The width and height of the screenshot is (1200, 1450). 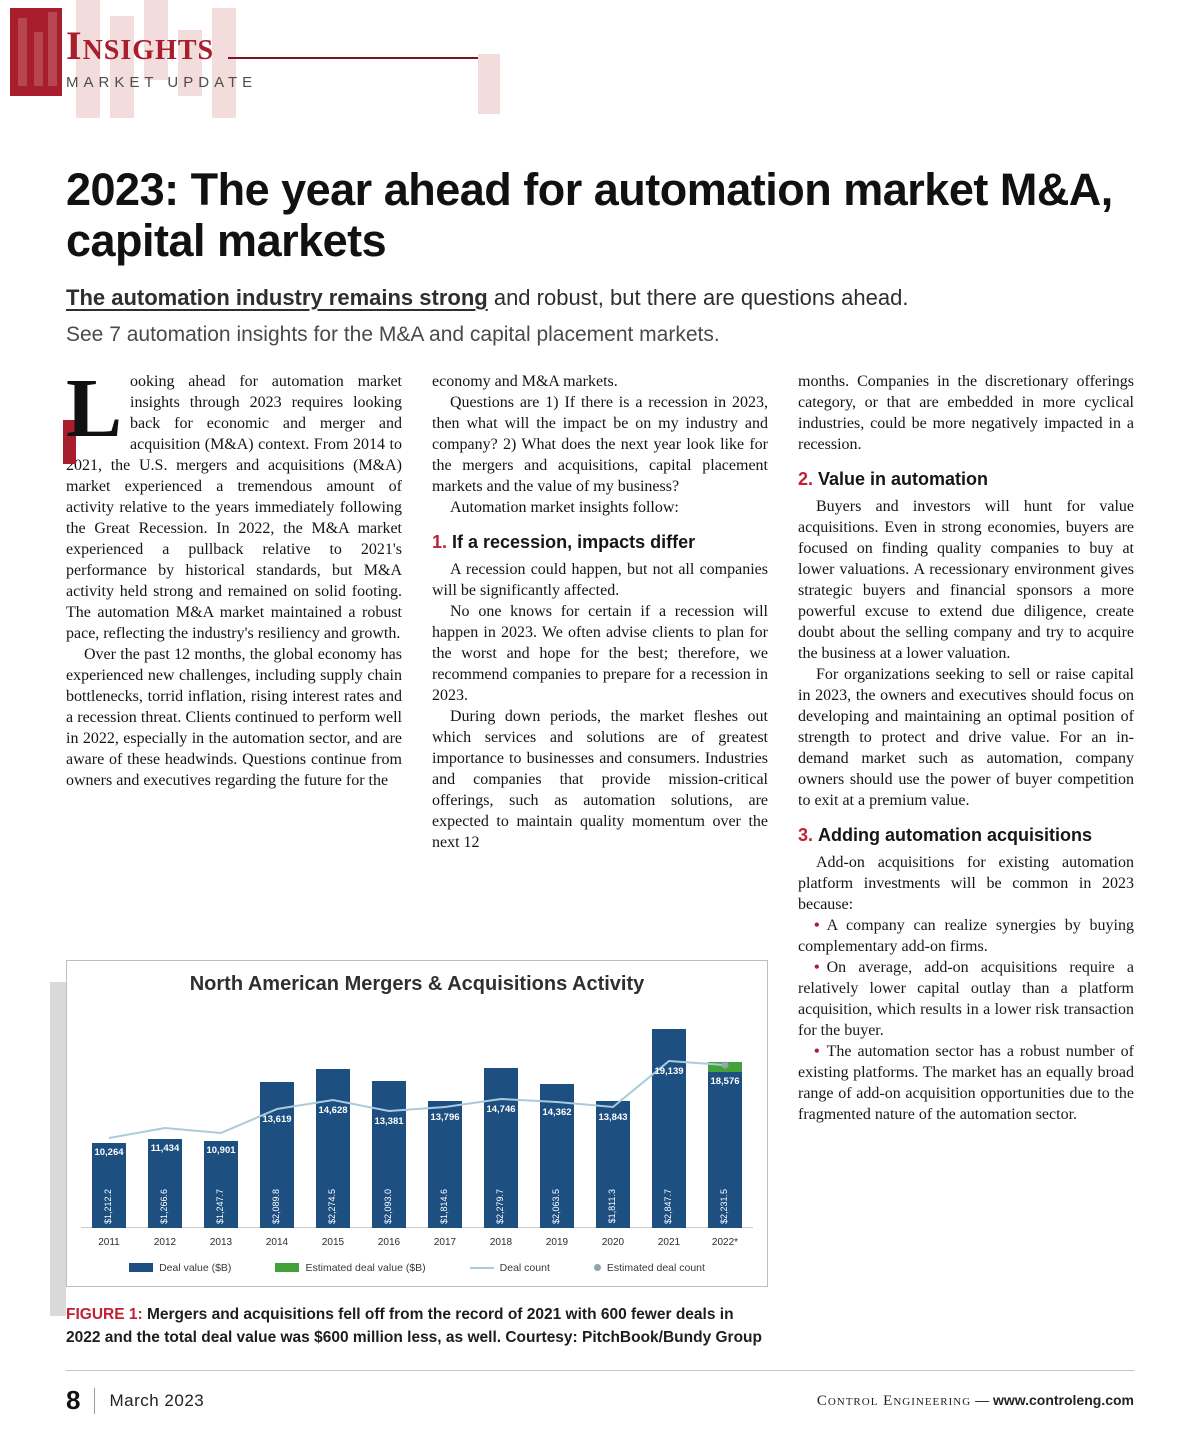 What do you see at coordinates (73, 1400) in the screenshot?
I see `page-number: 8` at bounding box center [73, 1400].